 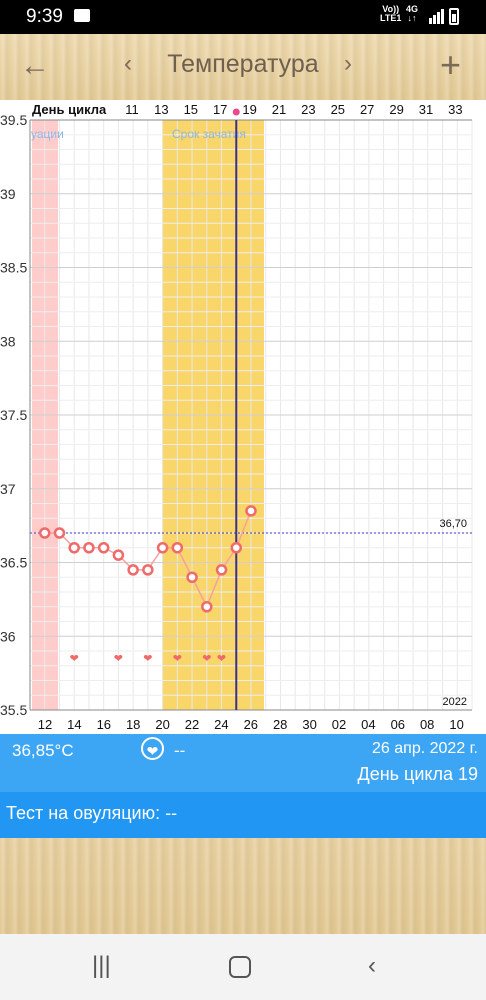 What do you see at coordinates (82, 15) in the screenshot?
I see `gallery-icon` at bounding box center [82, 15].